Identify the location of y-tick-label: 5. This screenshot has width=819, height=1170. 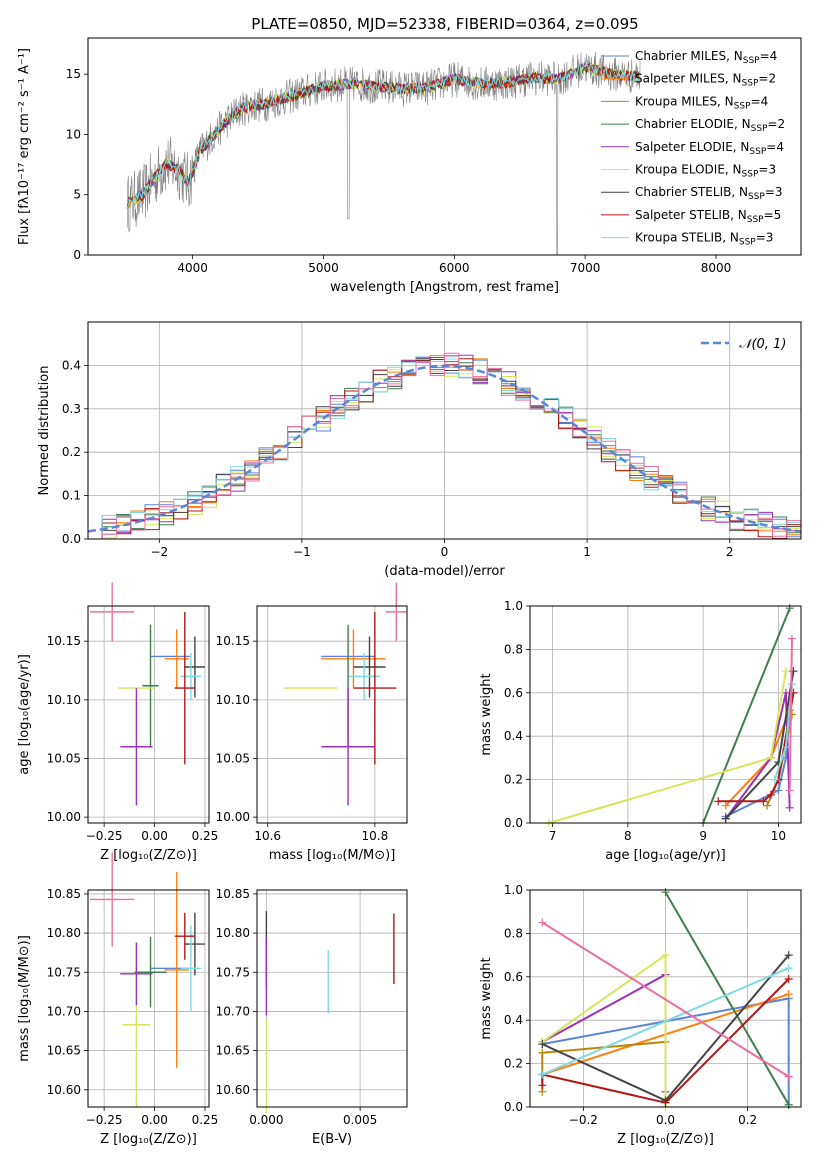
(77, 195).